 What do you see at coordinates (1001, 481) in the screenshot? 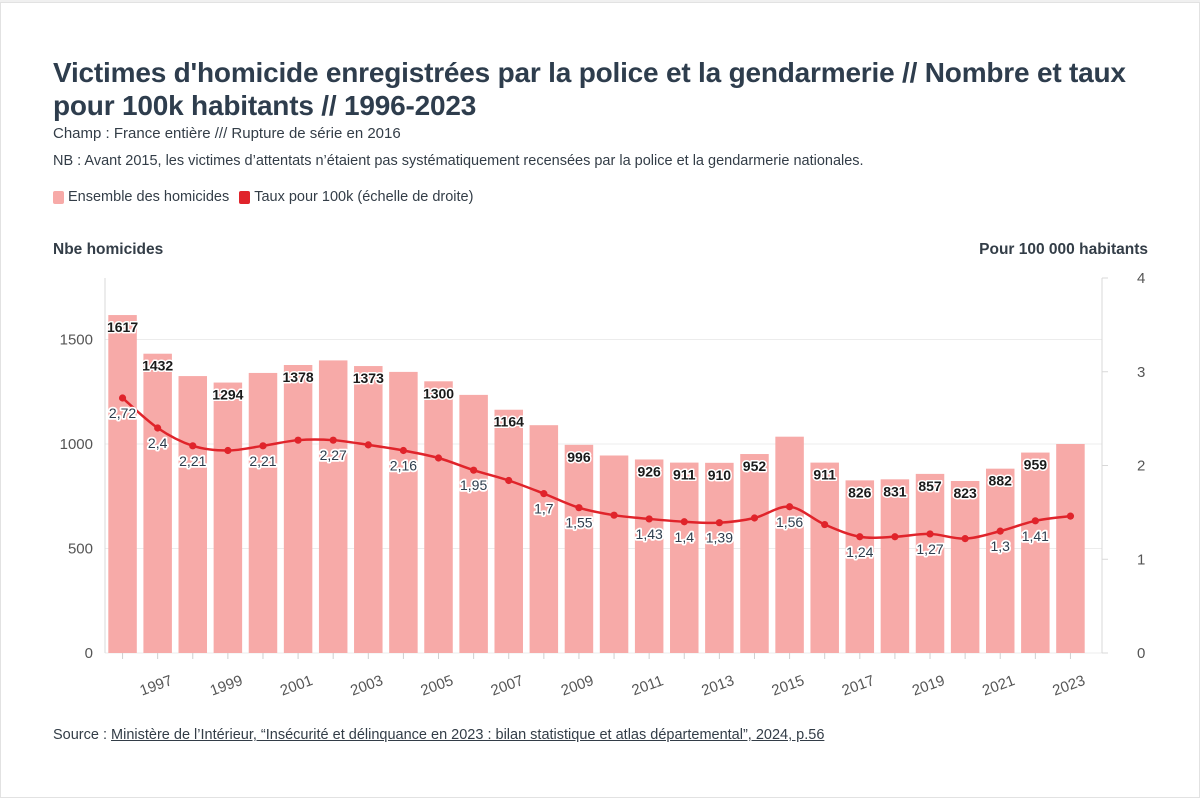
I see `bar-value-label: 882` at bounding box center [1001, 481].